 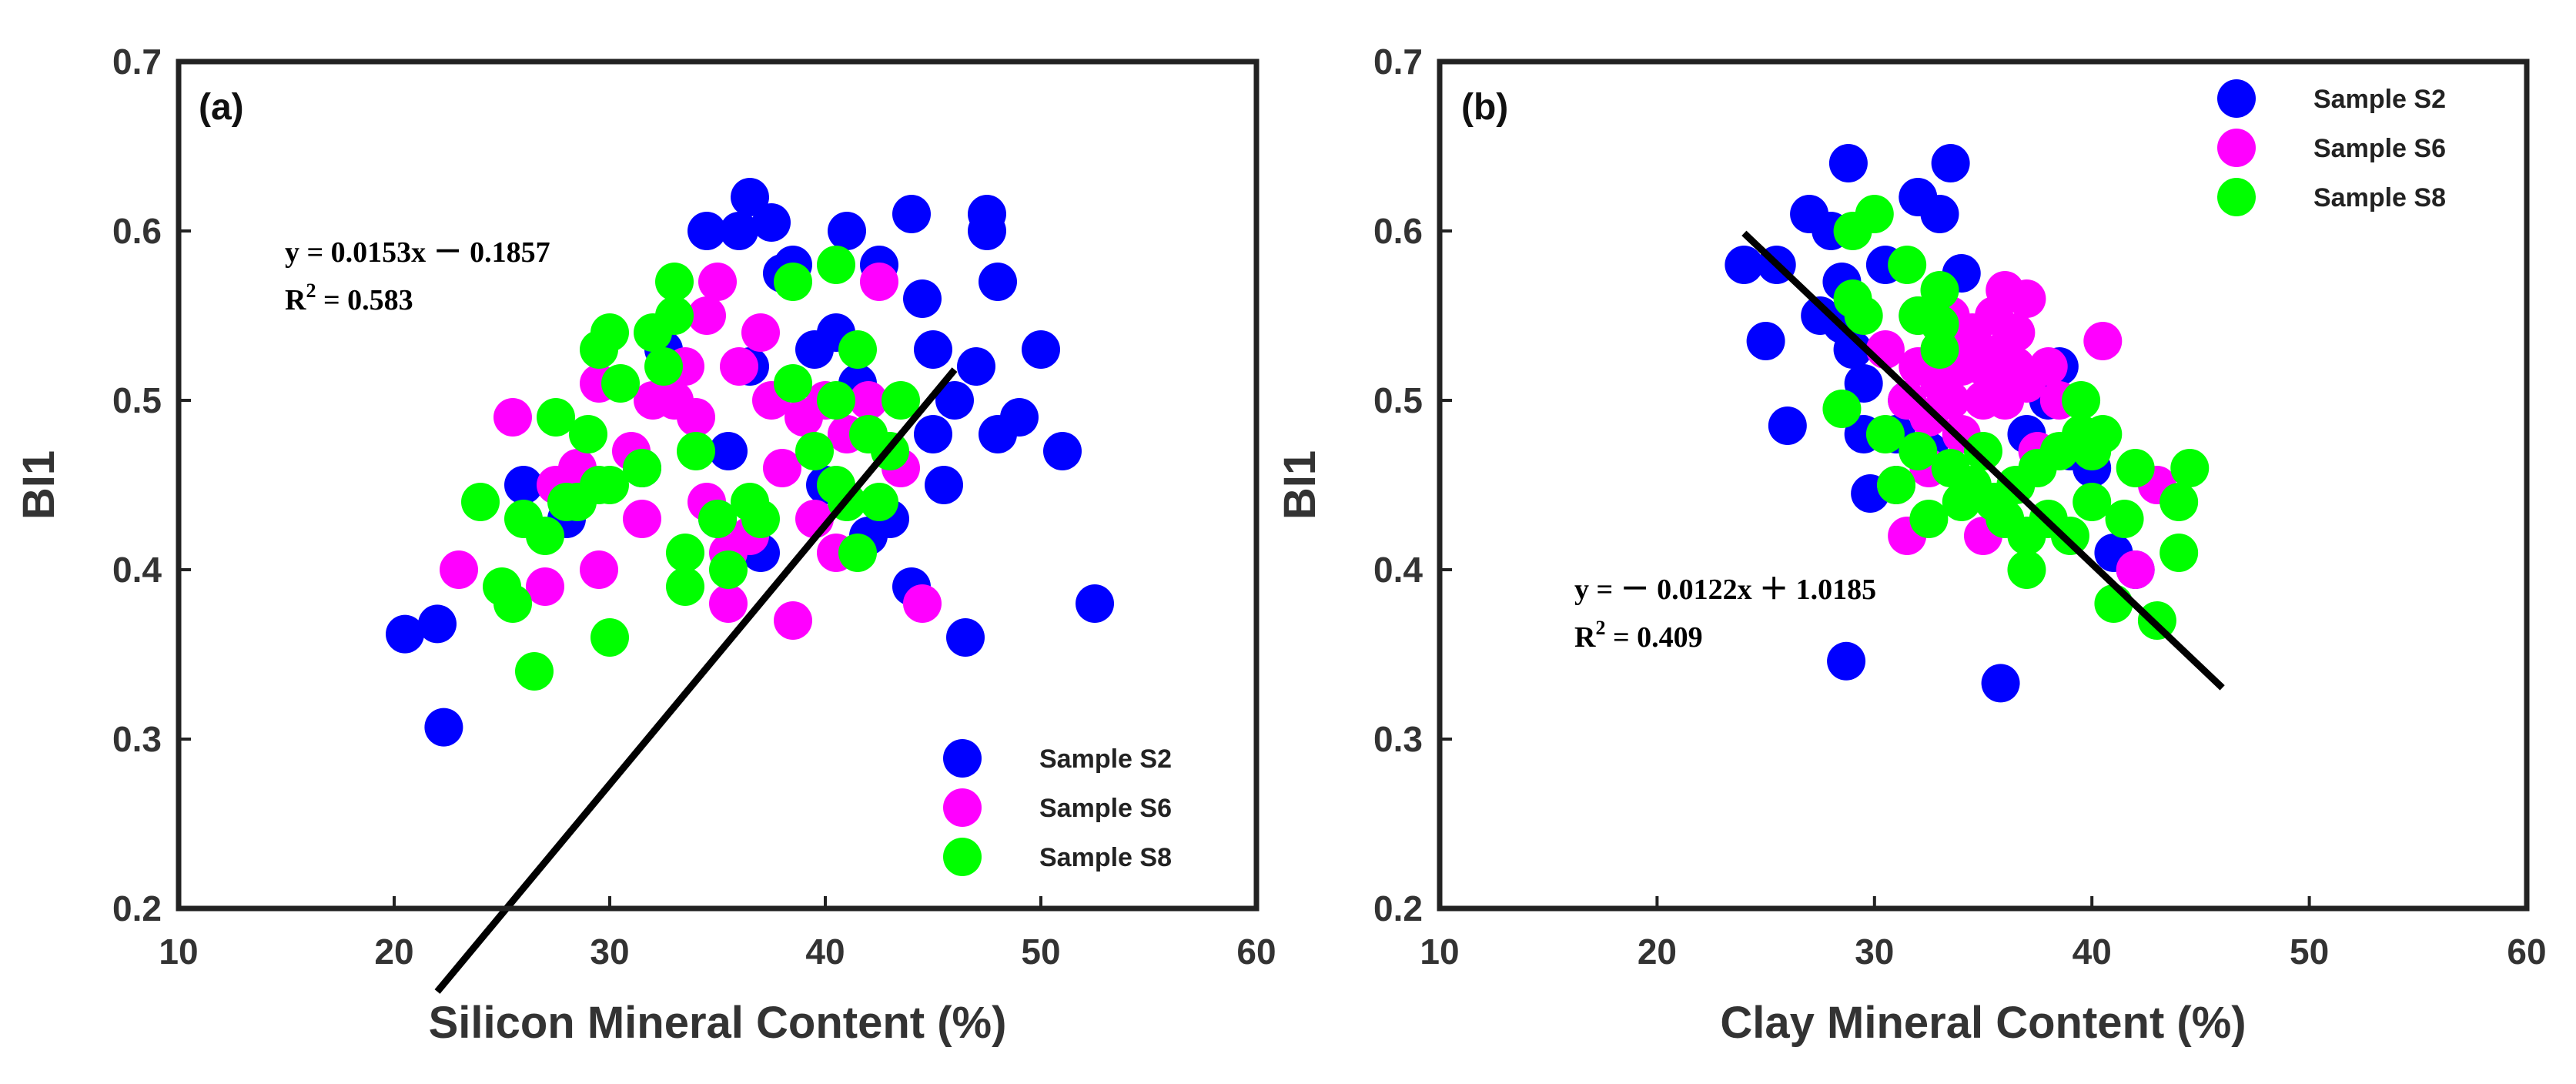 What do you see at coordinates (610, 952) in the screenshot?
I see `x-tick-label: 30` at bounding box center [610, 952].